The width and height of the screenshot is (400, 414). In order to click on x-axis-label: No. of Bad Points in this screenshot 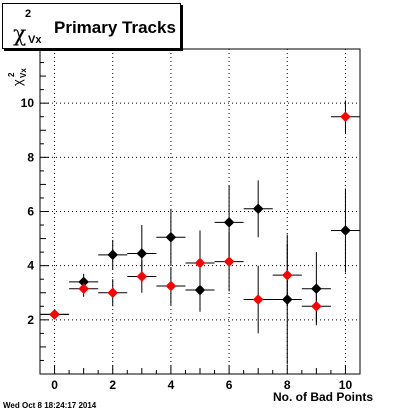, I will do `click(323, 397)`.